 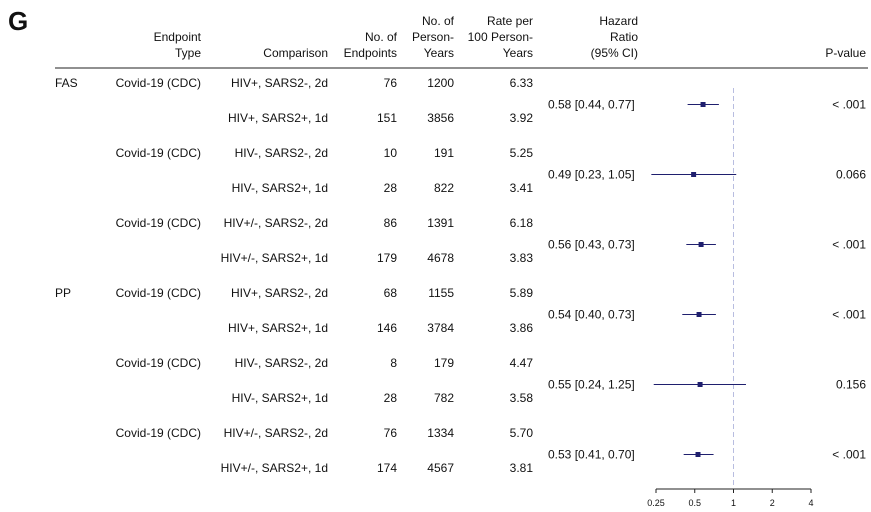 I want to click on person-years-cell: 3784, so click(x=440, y=328).